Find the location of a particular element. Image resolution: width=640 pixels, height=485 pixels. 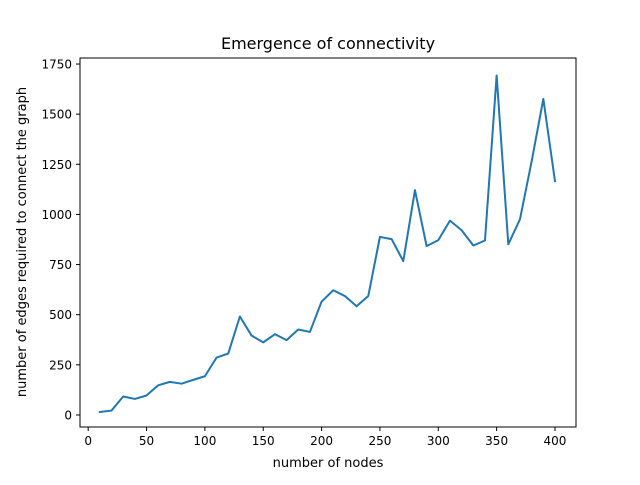

chart-title: Emergence of connectivity is located at coordinates (328, 43).